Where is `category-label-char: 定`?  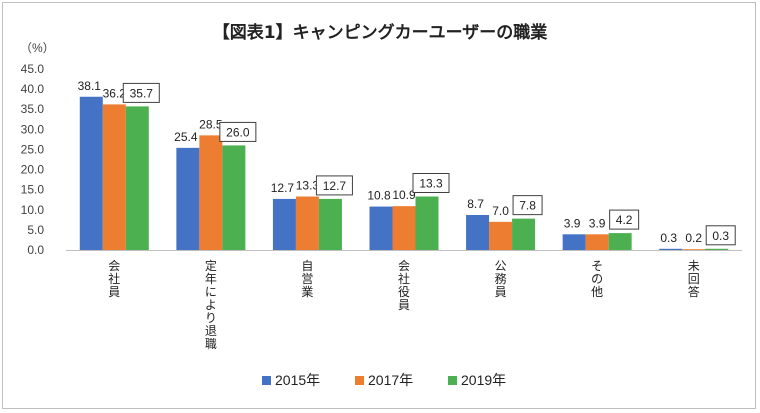
category-label-char: 定 is located at coordinates (211, 265).